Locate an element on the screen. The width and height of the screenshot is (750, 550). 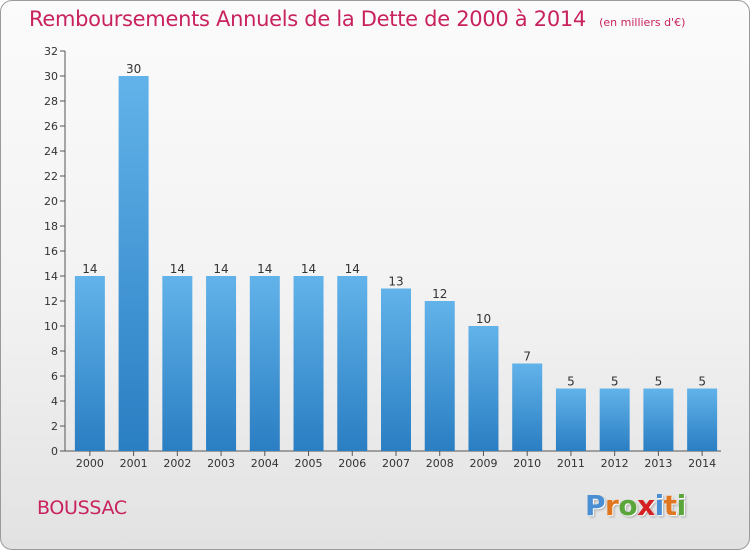
data-label-2004: 14 is located at coordinates (264, 269).